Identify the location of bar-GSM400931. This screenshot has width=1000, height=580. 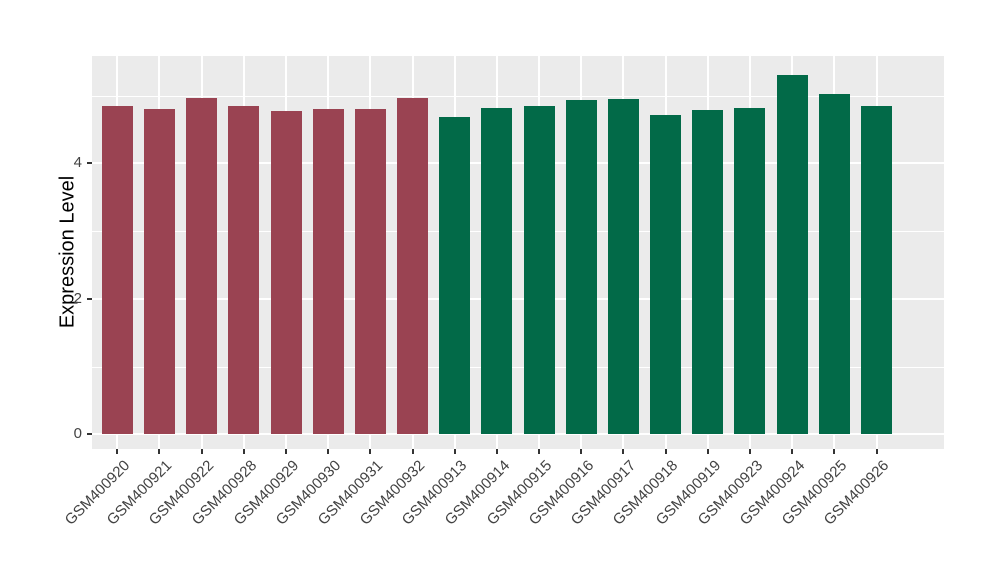
(370, 272).